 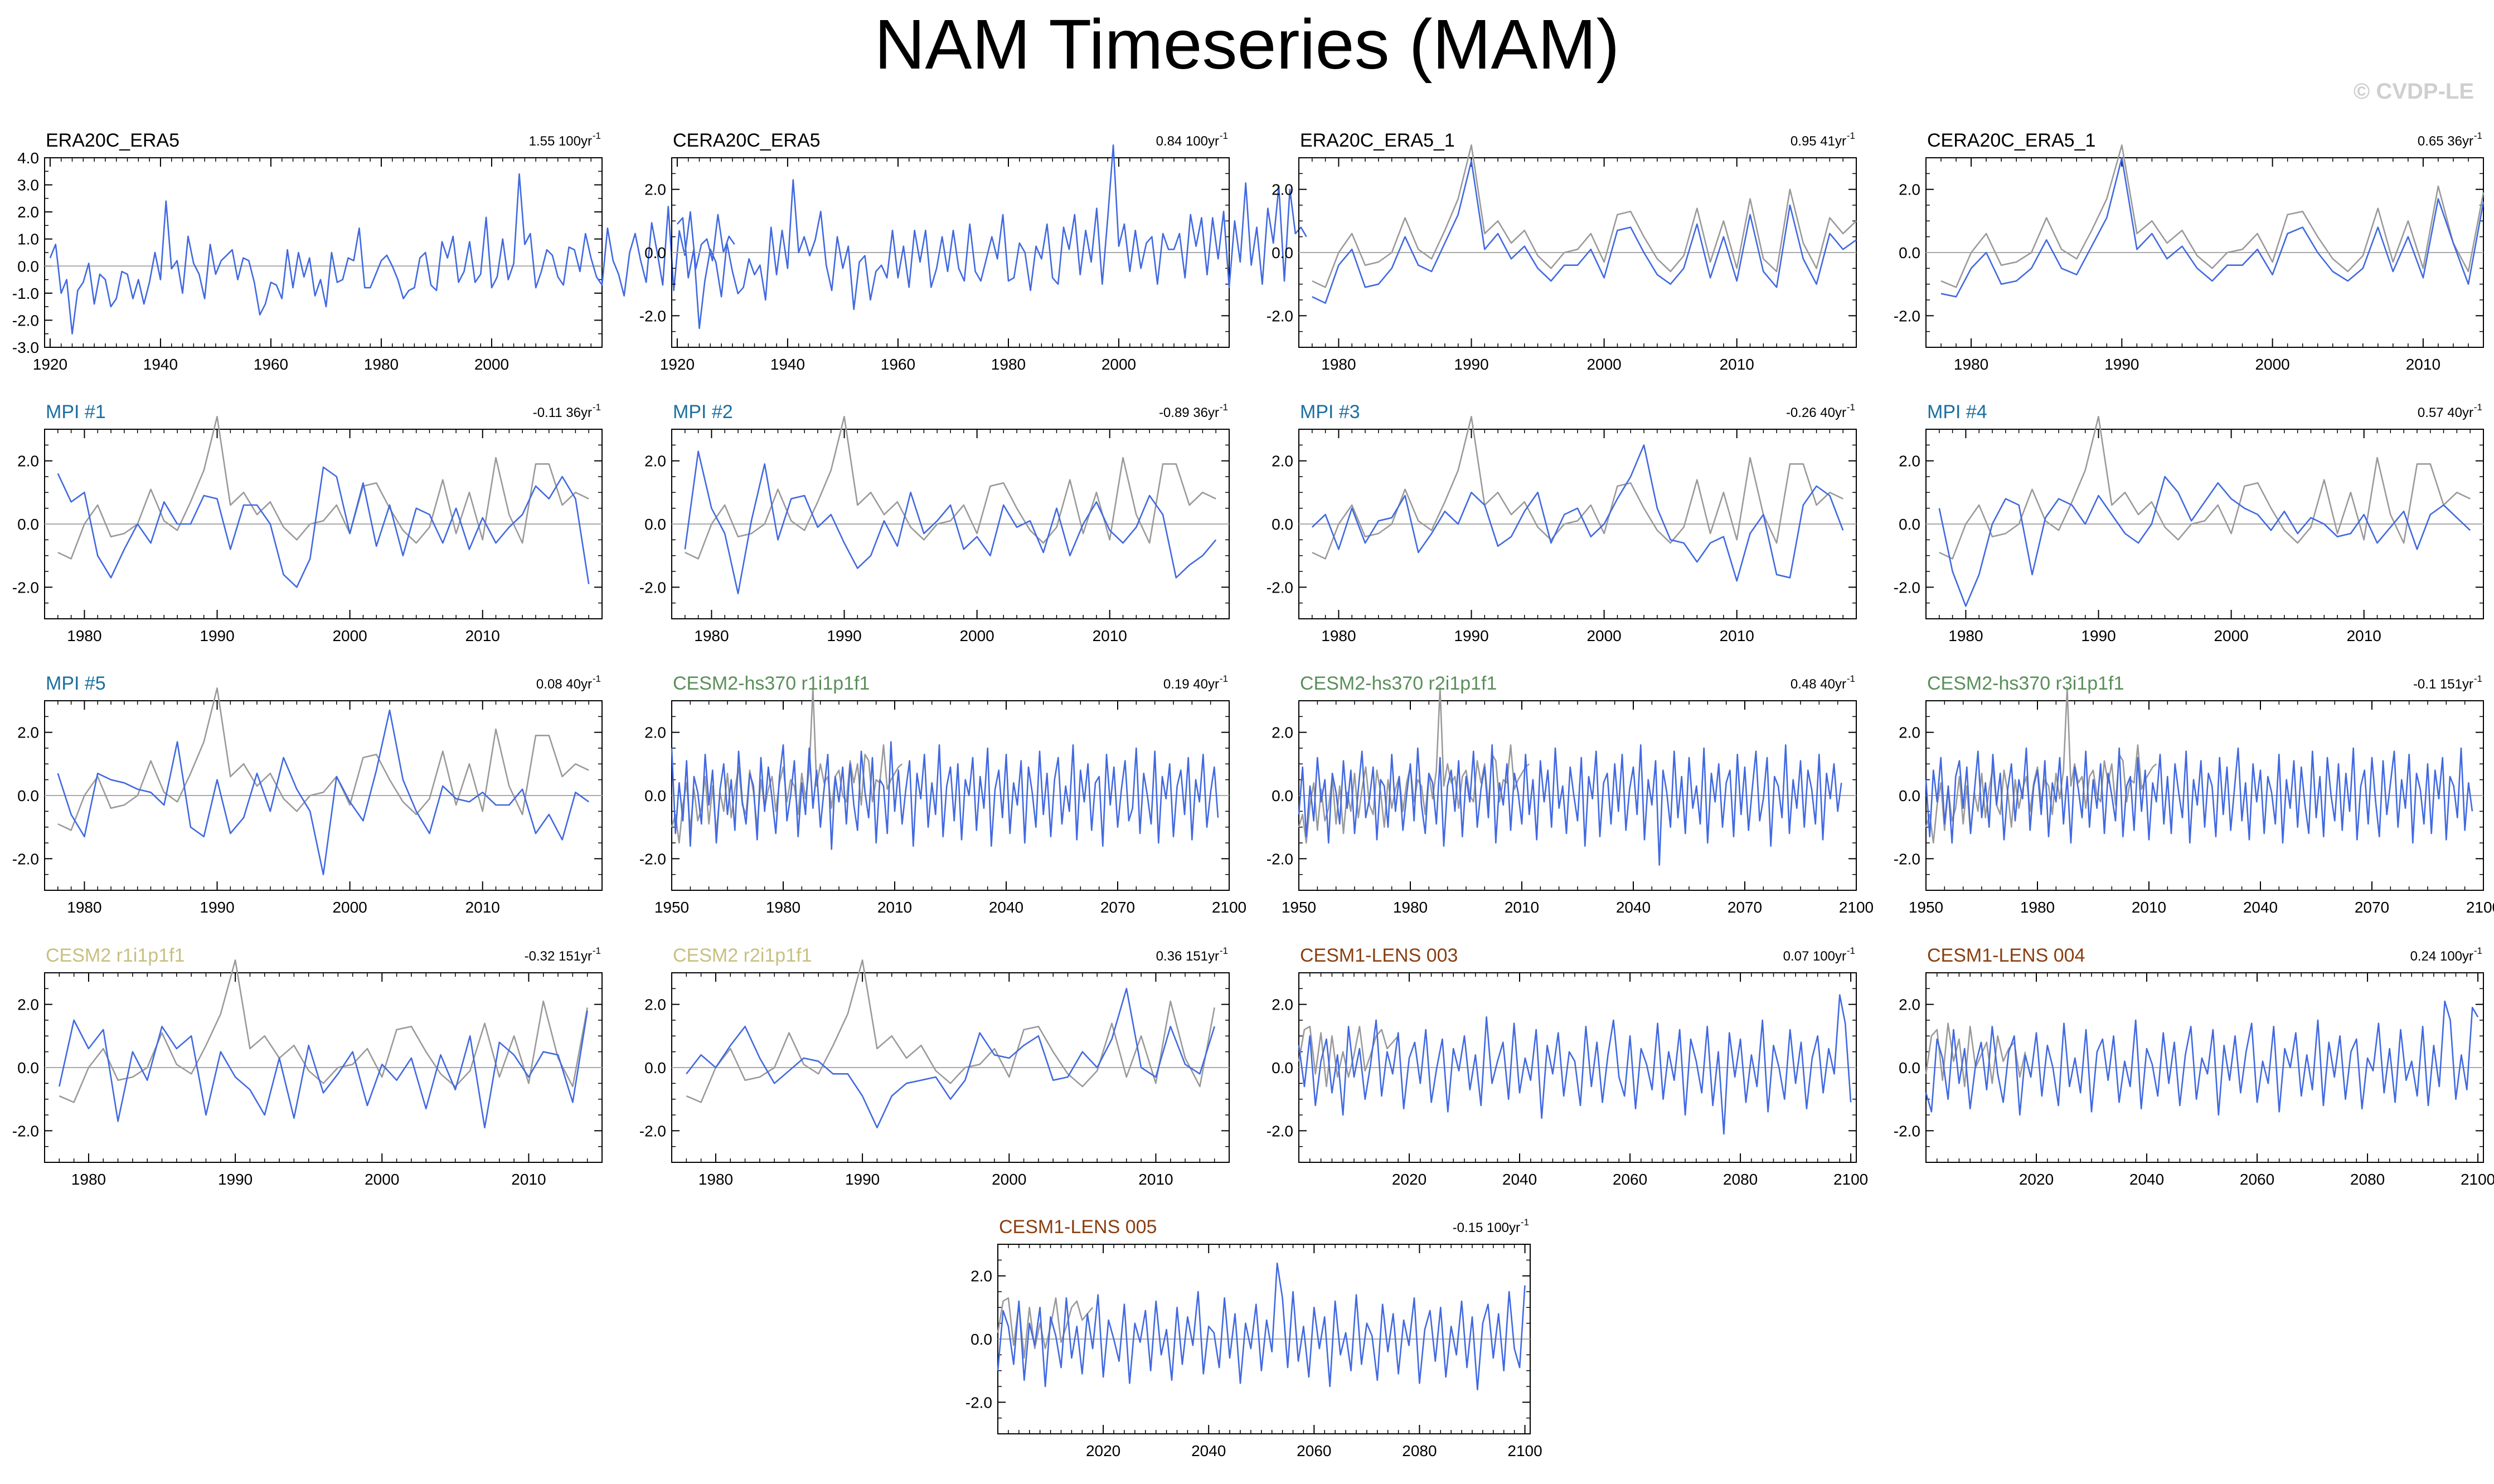 What do you see at coordinates (28, 239) in the screenshot?
I see `y-tick-label: 1.0` at bounding box center [28, 239].